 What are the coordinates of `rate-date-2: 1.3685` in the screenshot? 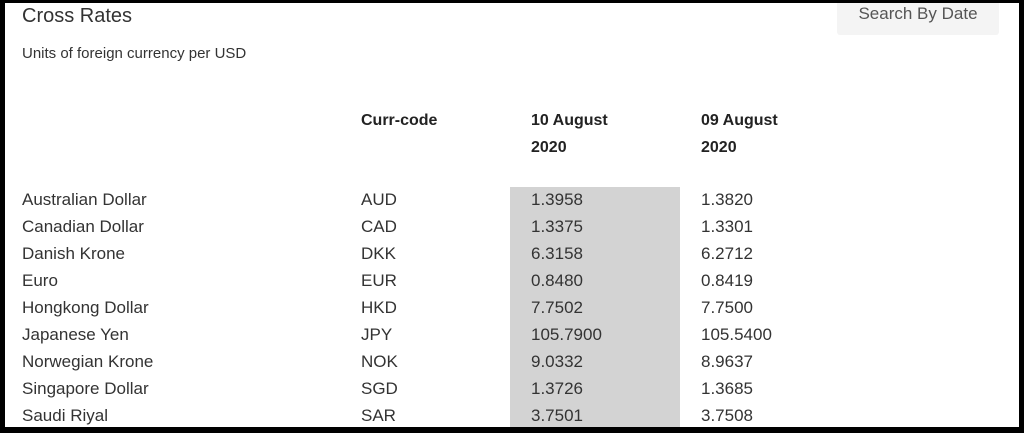 It's located at (727, 388).